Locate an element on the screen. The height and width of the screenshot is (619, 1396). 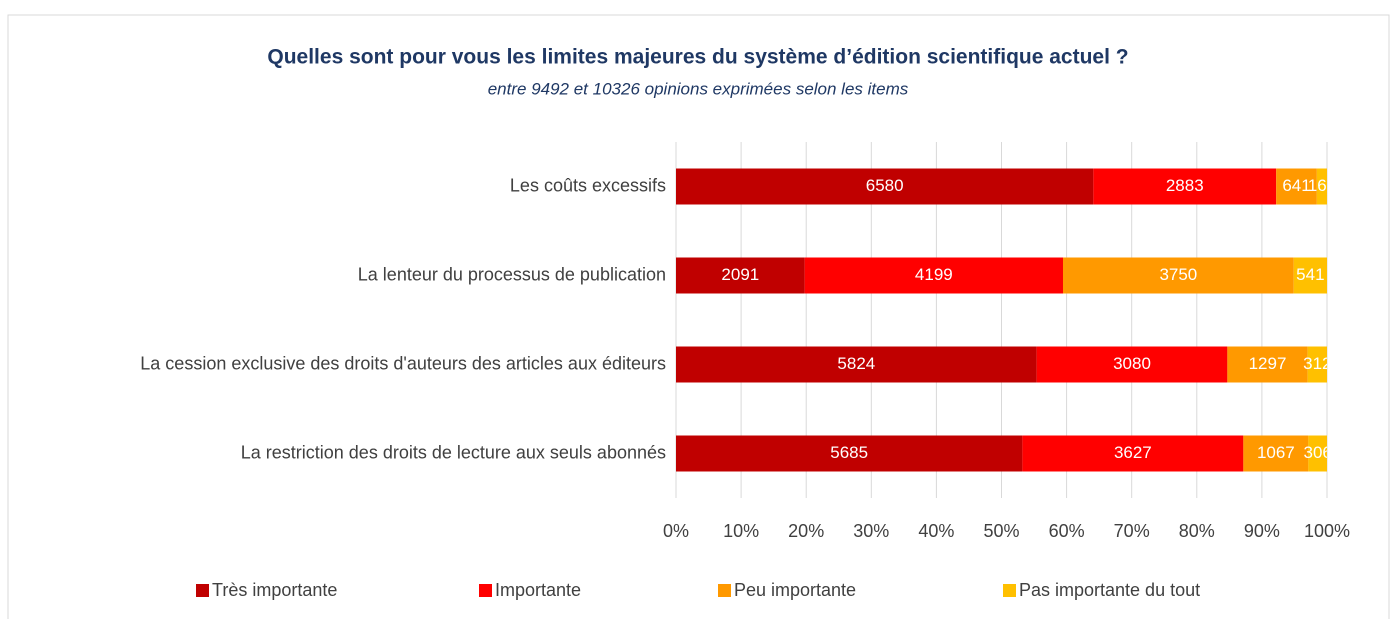
legend-label: Pas importante du tout is located at coordinates (1109, 590).